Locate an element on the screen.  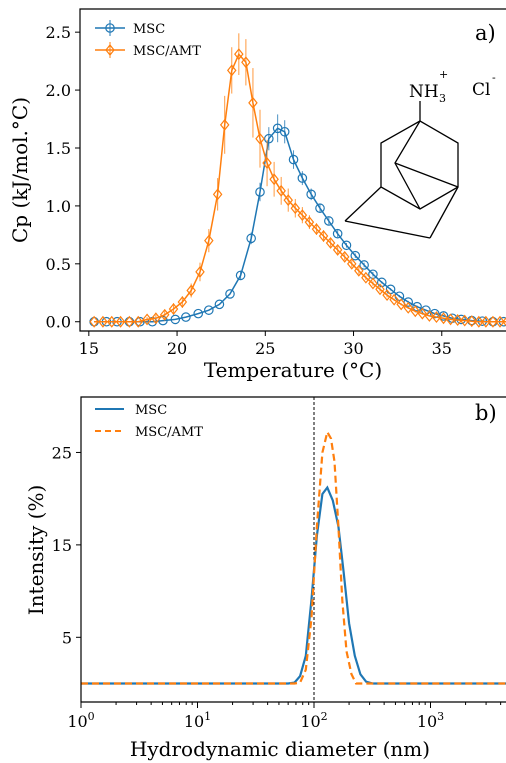
x-tick-label: 25 is located at coordinates (265, 348).